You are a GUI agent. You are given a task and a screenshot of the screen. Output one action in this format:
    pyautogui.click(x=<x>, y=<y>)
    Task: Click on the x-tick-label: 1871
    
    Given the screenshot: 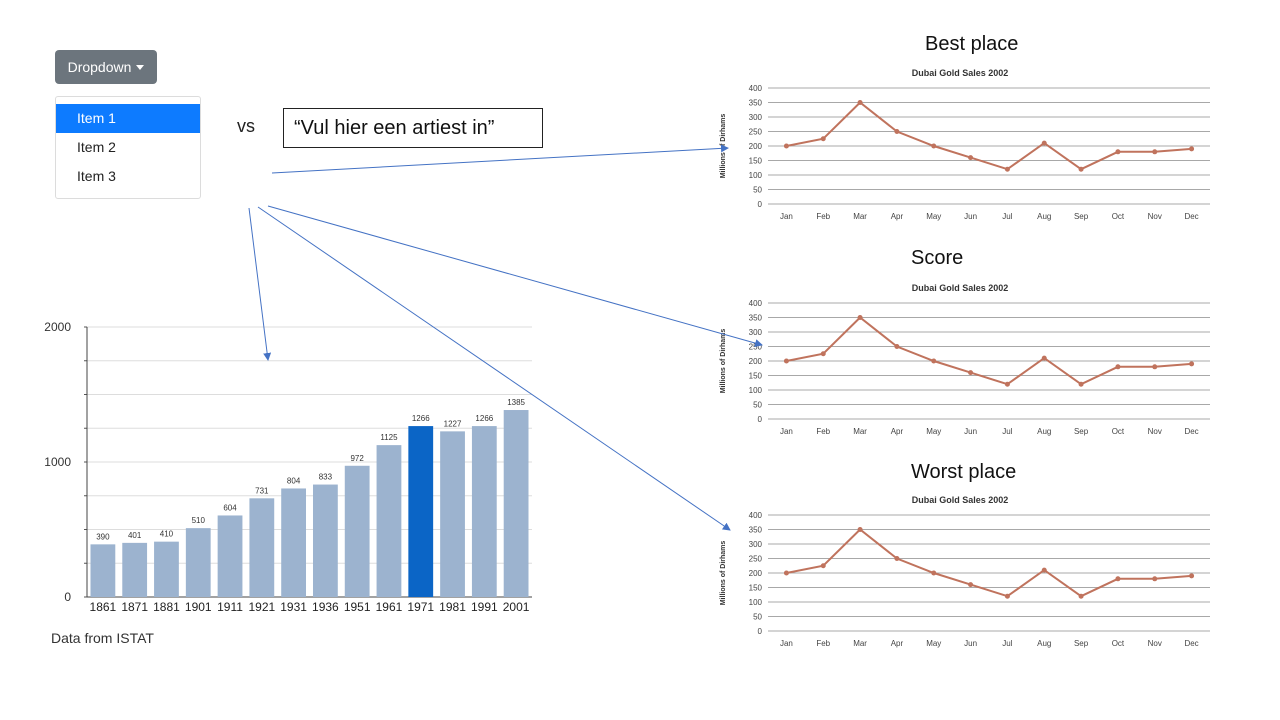 What is the action you would take?
    pyautogui.click(x=134, y=607)
    